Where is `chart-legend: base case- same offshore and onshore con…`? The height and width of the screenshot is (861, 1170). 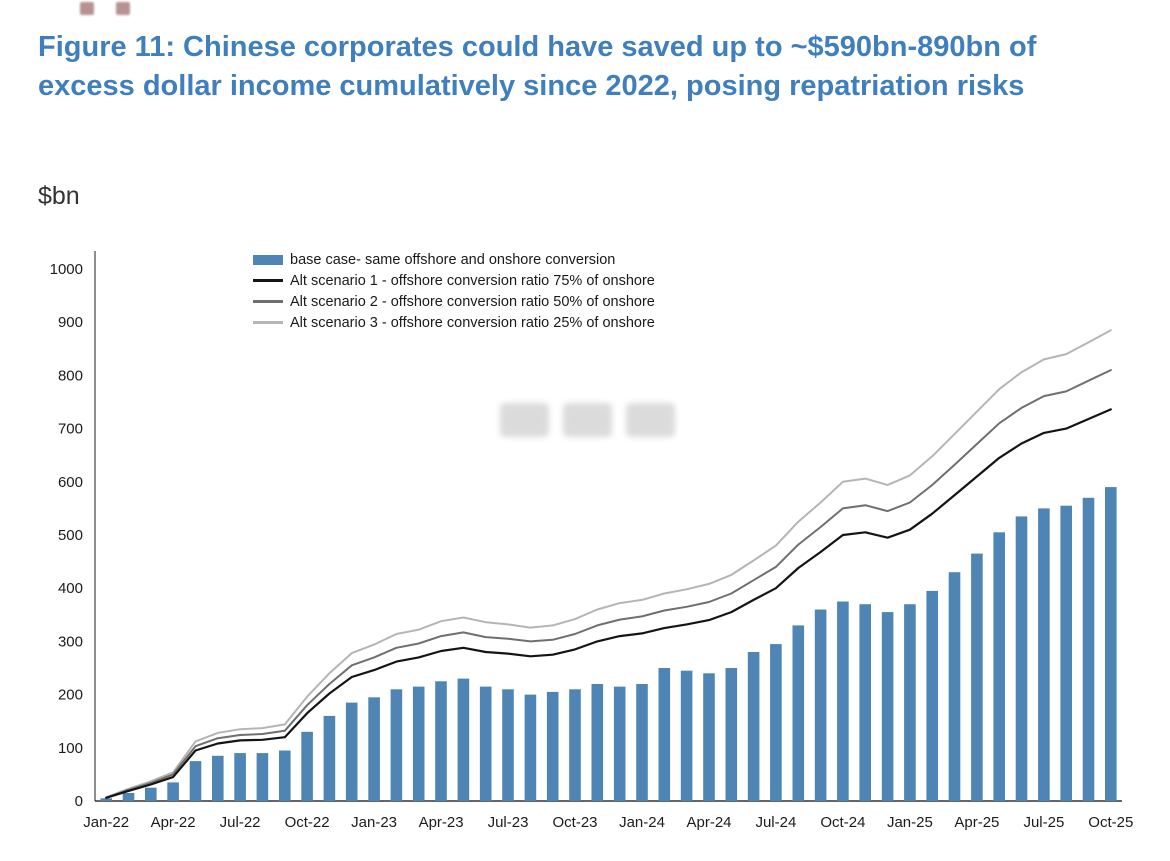 chart-legend: base case- same offshore and onshore con… is located at coordinates (454, 291).